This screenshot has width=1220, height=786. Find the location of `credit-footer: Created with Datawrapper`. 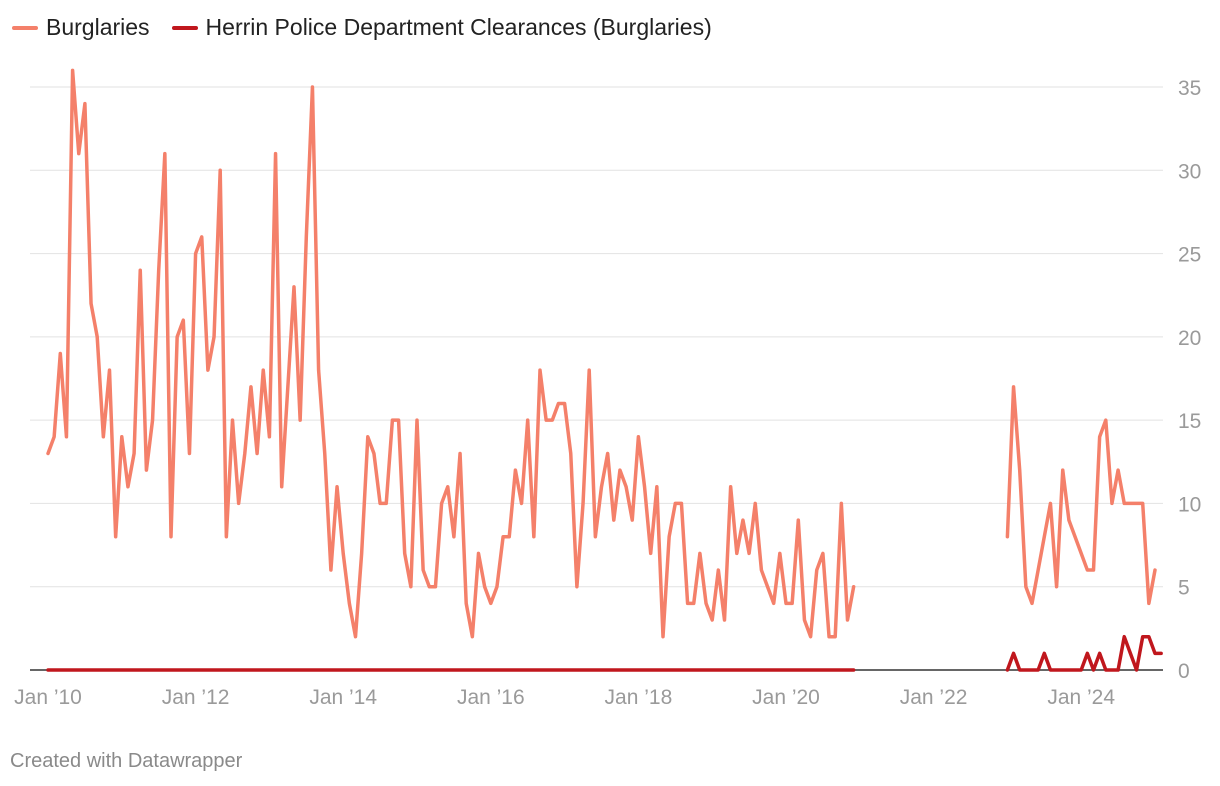

credit-footer: Created with Datawrapper is located at coordinates (126, 761).